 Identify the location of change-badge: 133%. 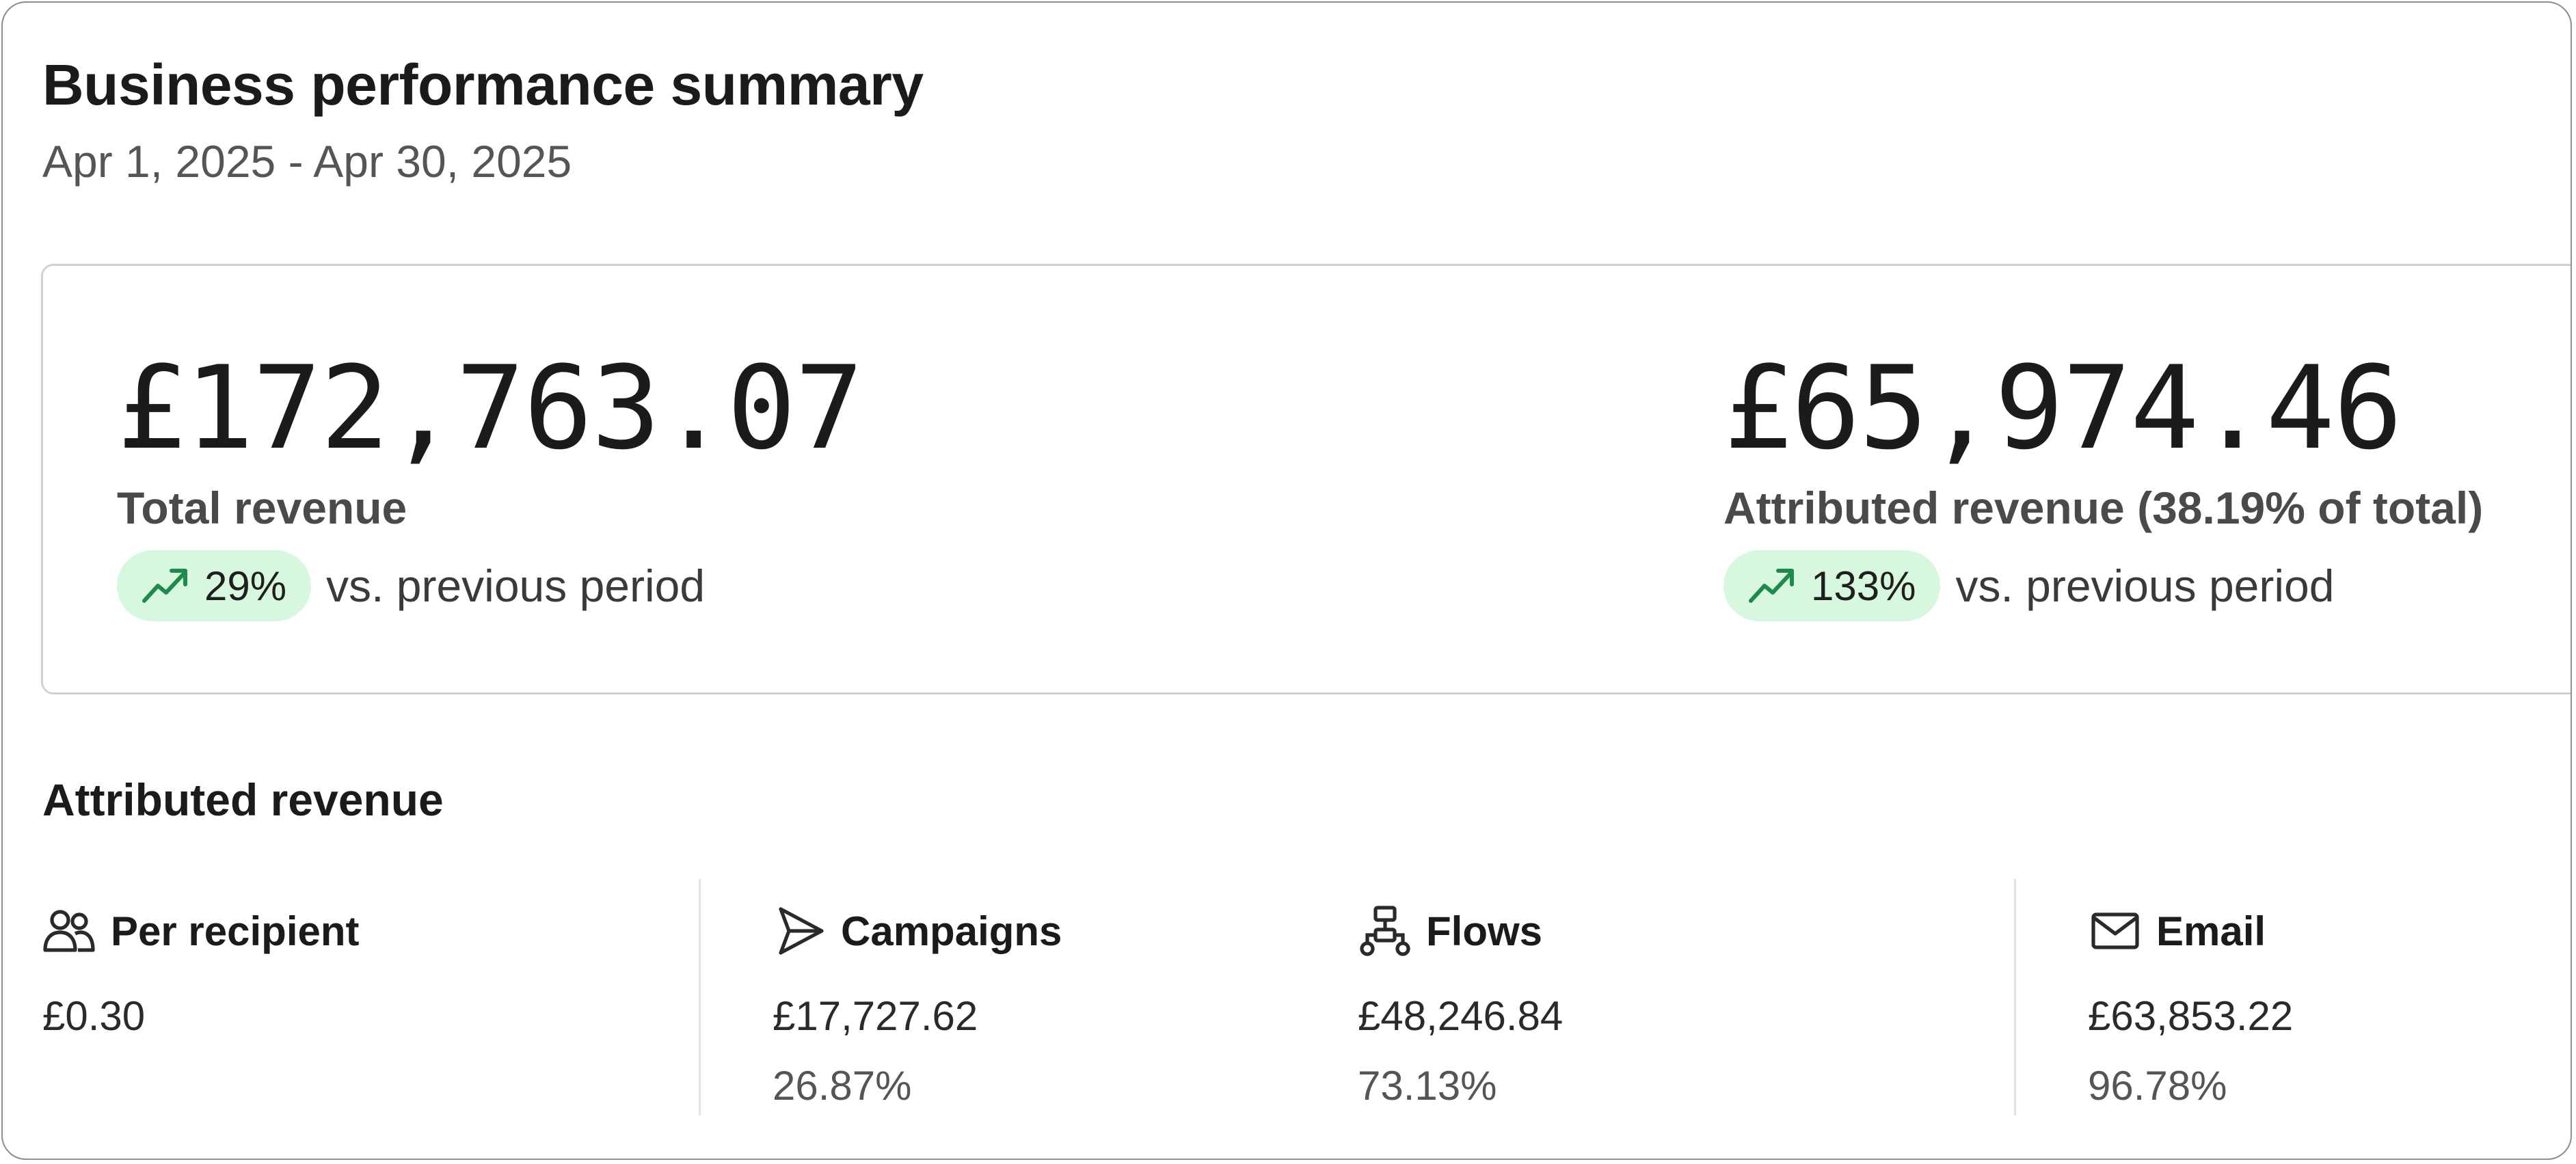
(1832, 585).